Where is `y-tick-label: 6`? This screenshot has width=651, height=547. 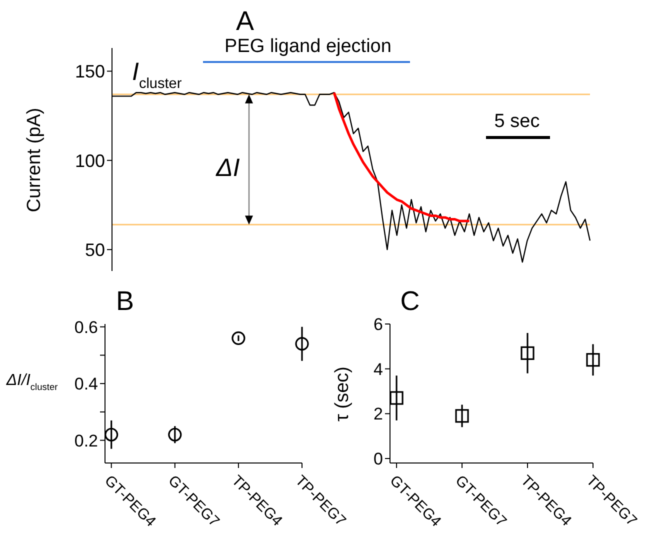 y-tick-label: 6 is located at coordinates (378, 324).